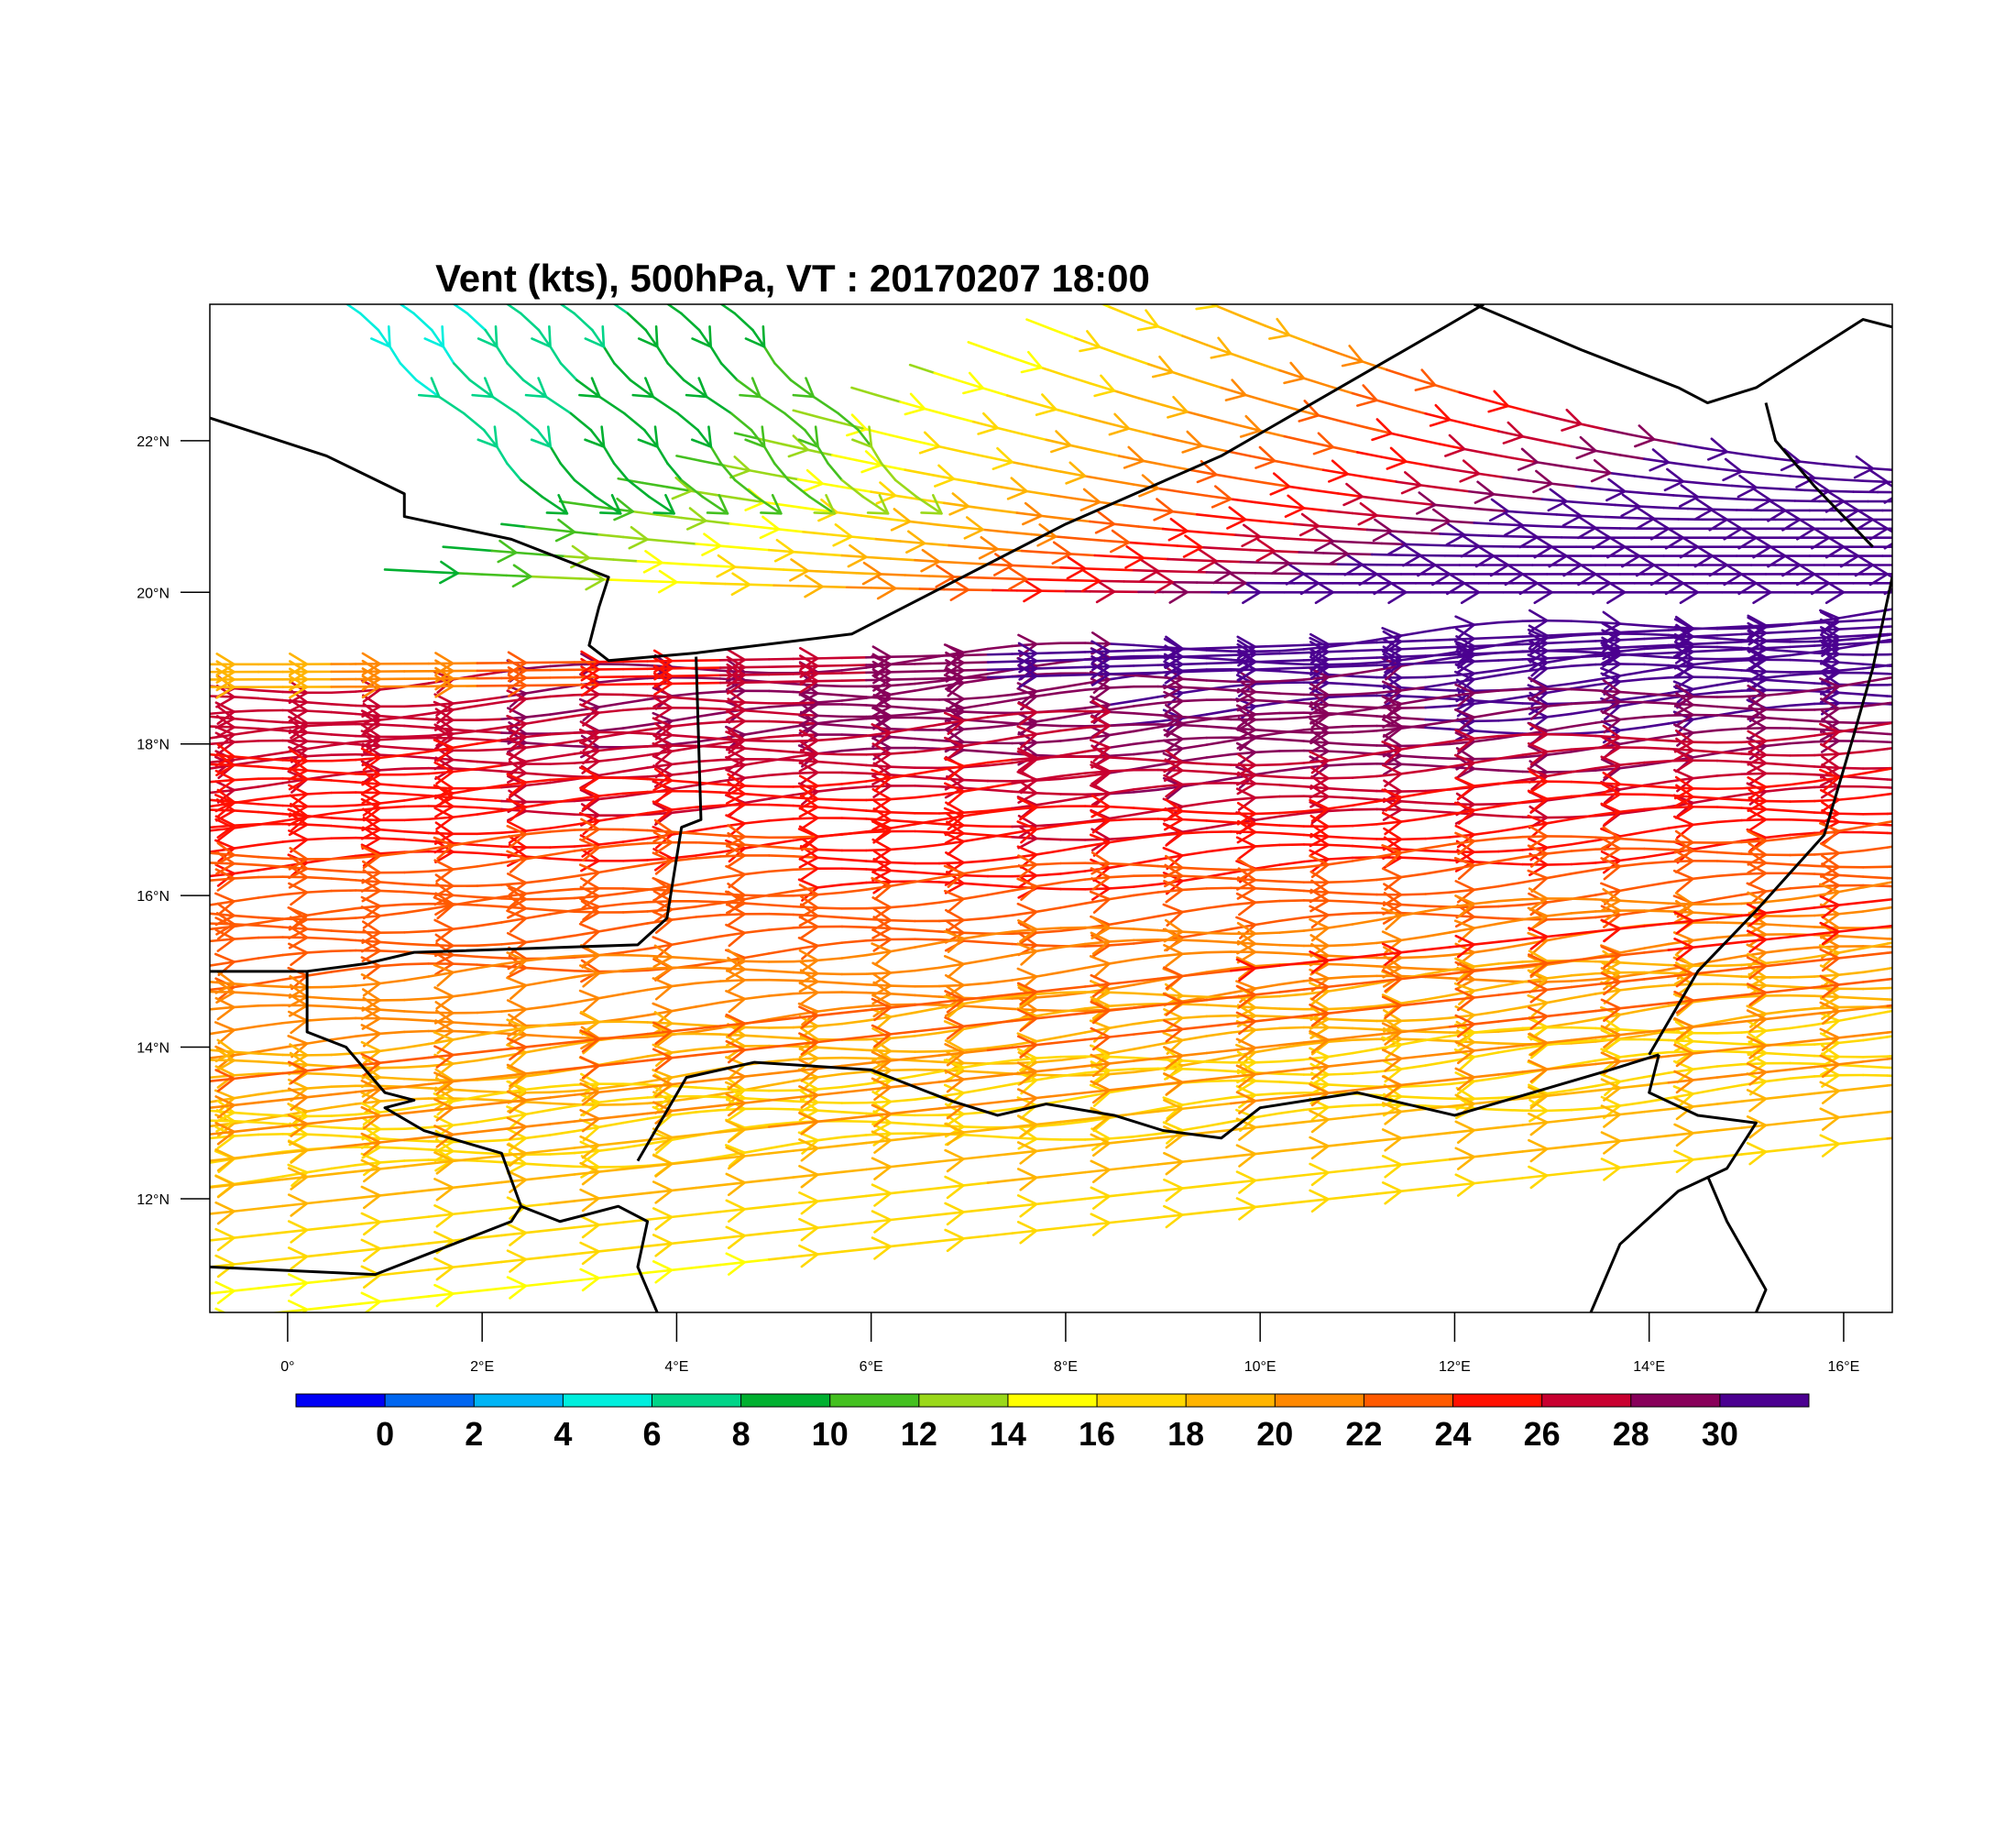 The width and height of the screenshot is (2016, 1833). Describe the element at coordinates (808, 1229) in the screenshot. I see `south-flow-line-1-arrowhead` at that location.